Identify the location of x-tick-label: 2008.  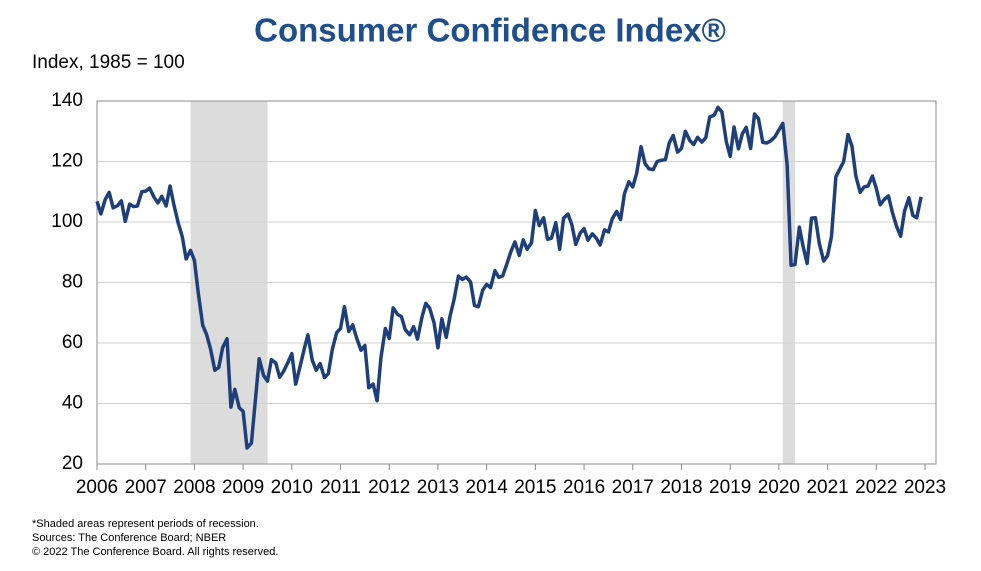
(194, 487).